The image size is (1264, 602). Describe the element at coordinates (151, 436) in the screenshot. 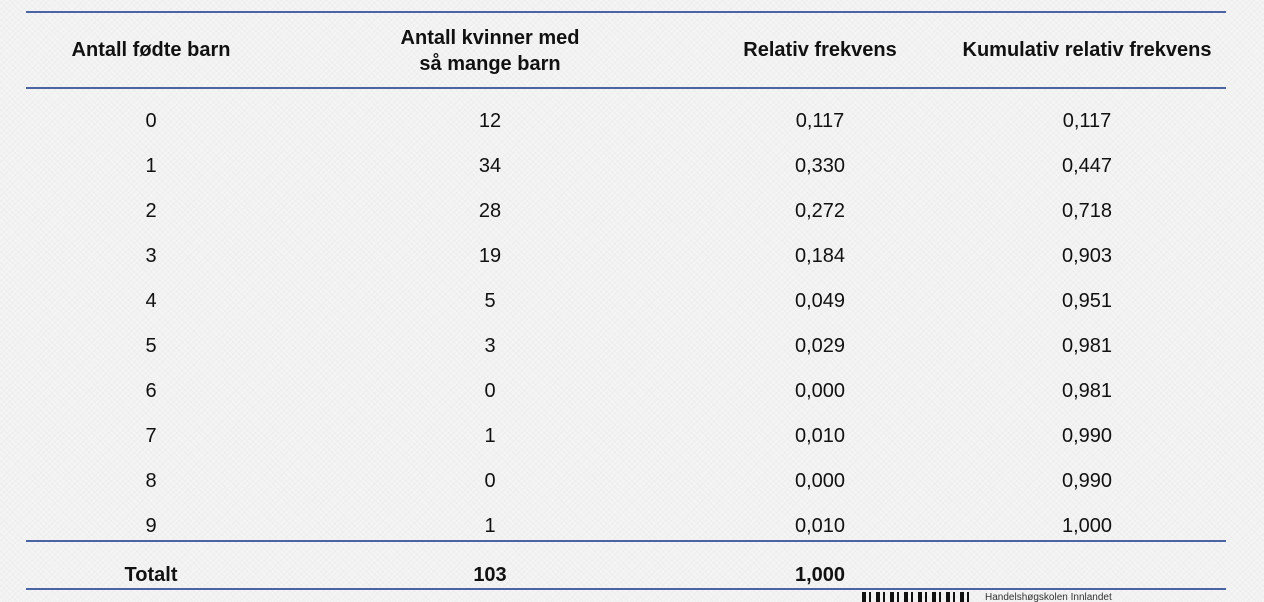

I see `cell-barn: 7` at that location.